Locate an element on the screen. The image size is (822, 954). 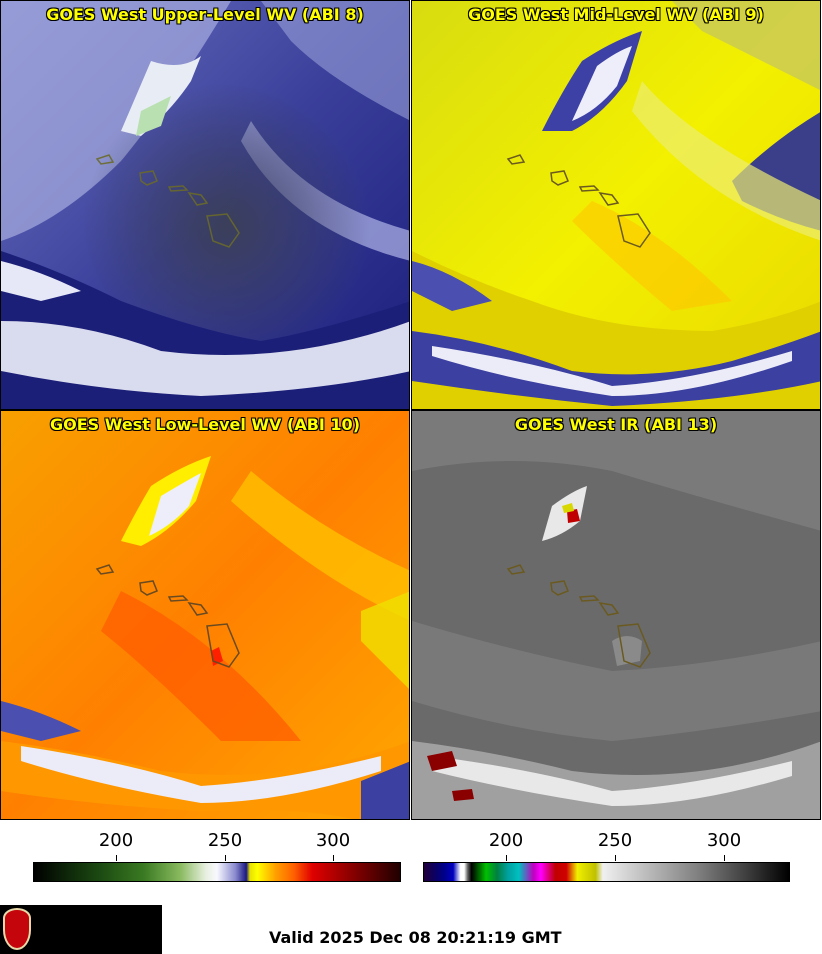
panel-title-ir: GOES West IR (ABI 13) is located at coordinates (616, 424).